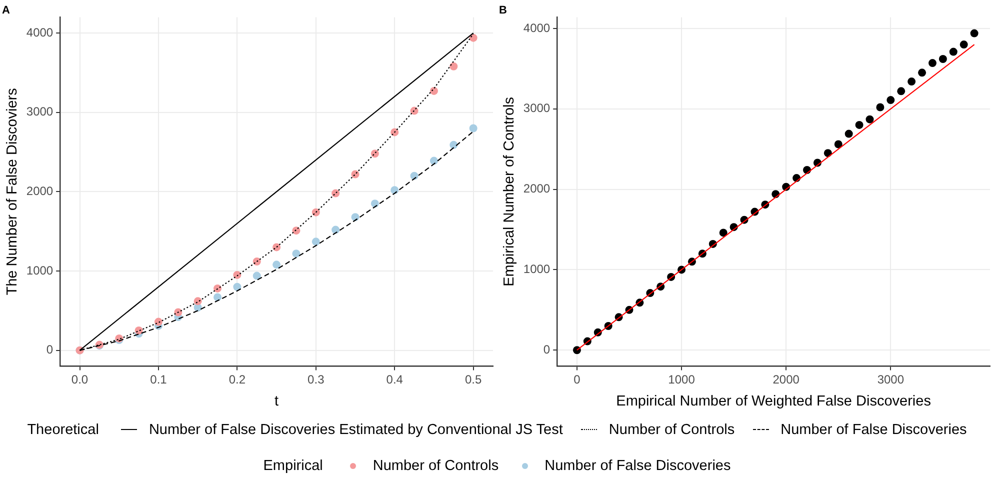  Describe the element at coordinates (276, 401) in the screenshot. I see `x-axis-title: t` at that location.